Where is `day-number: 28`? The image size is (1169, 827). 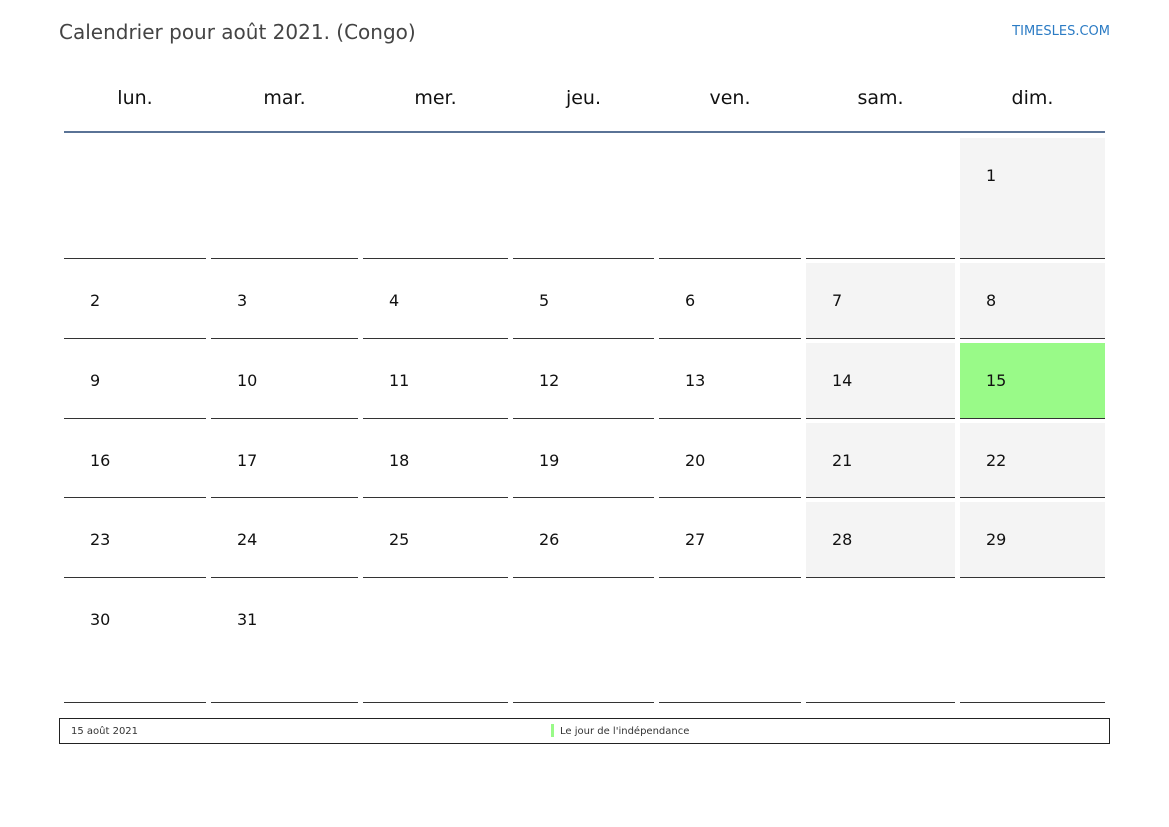
day-number: 28 is located at coordinates (842, 539).